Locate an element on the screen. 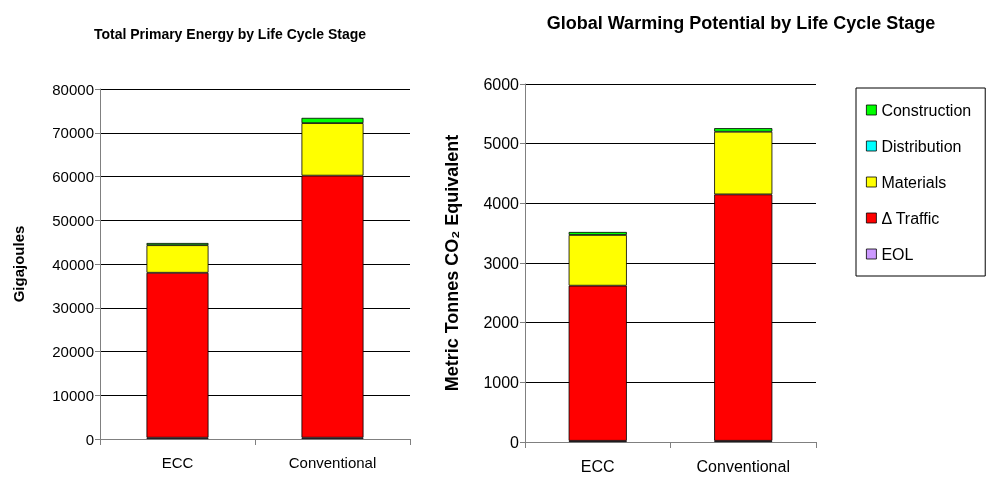 This screenshot has height=483, width=1008. chart-title: Total Primary Energy by Life Cycle Stage is located at coordinates (230, 34).